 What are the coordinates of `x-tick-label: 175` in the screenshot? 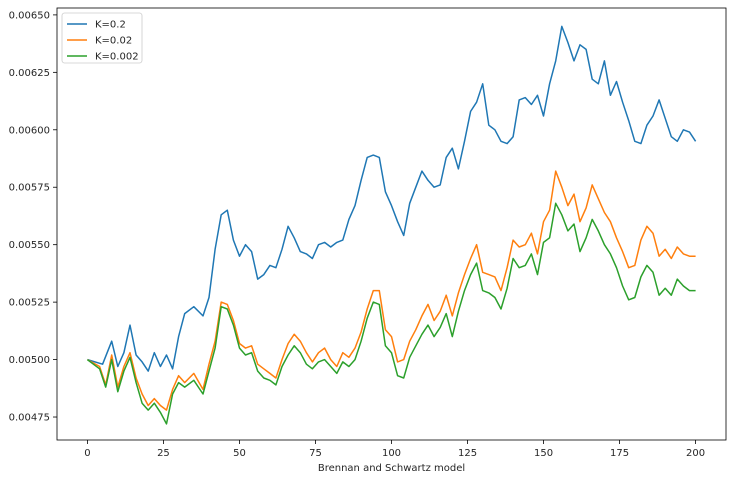 It's located at (619, 453).